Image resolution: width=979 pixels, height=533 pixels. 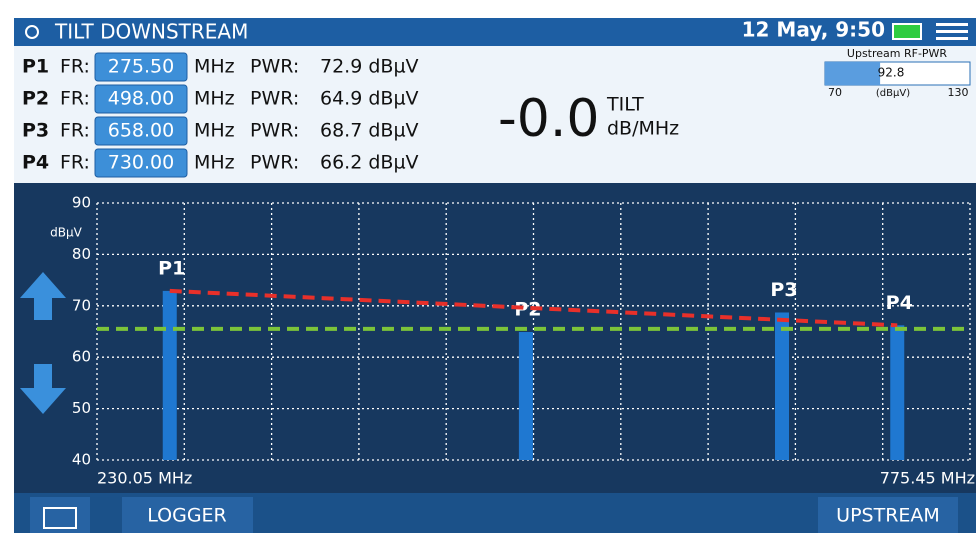 I want to click on arrow-down, so click(x=43, y=389).